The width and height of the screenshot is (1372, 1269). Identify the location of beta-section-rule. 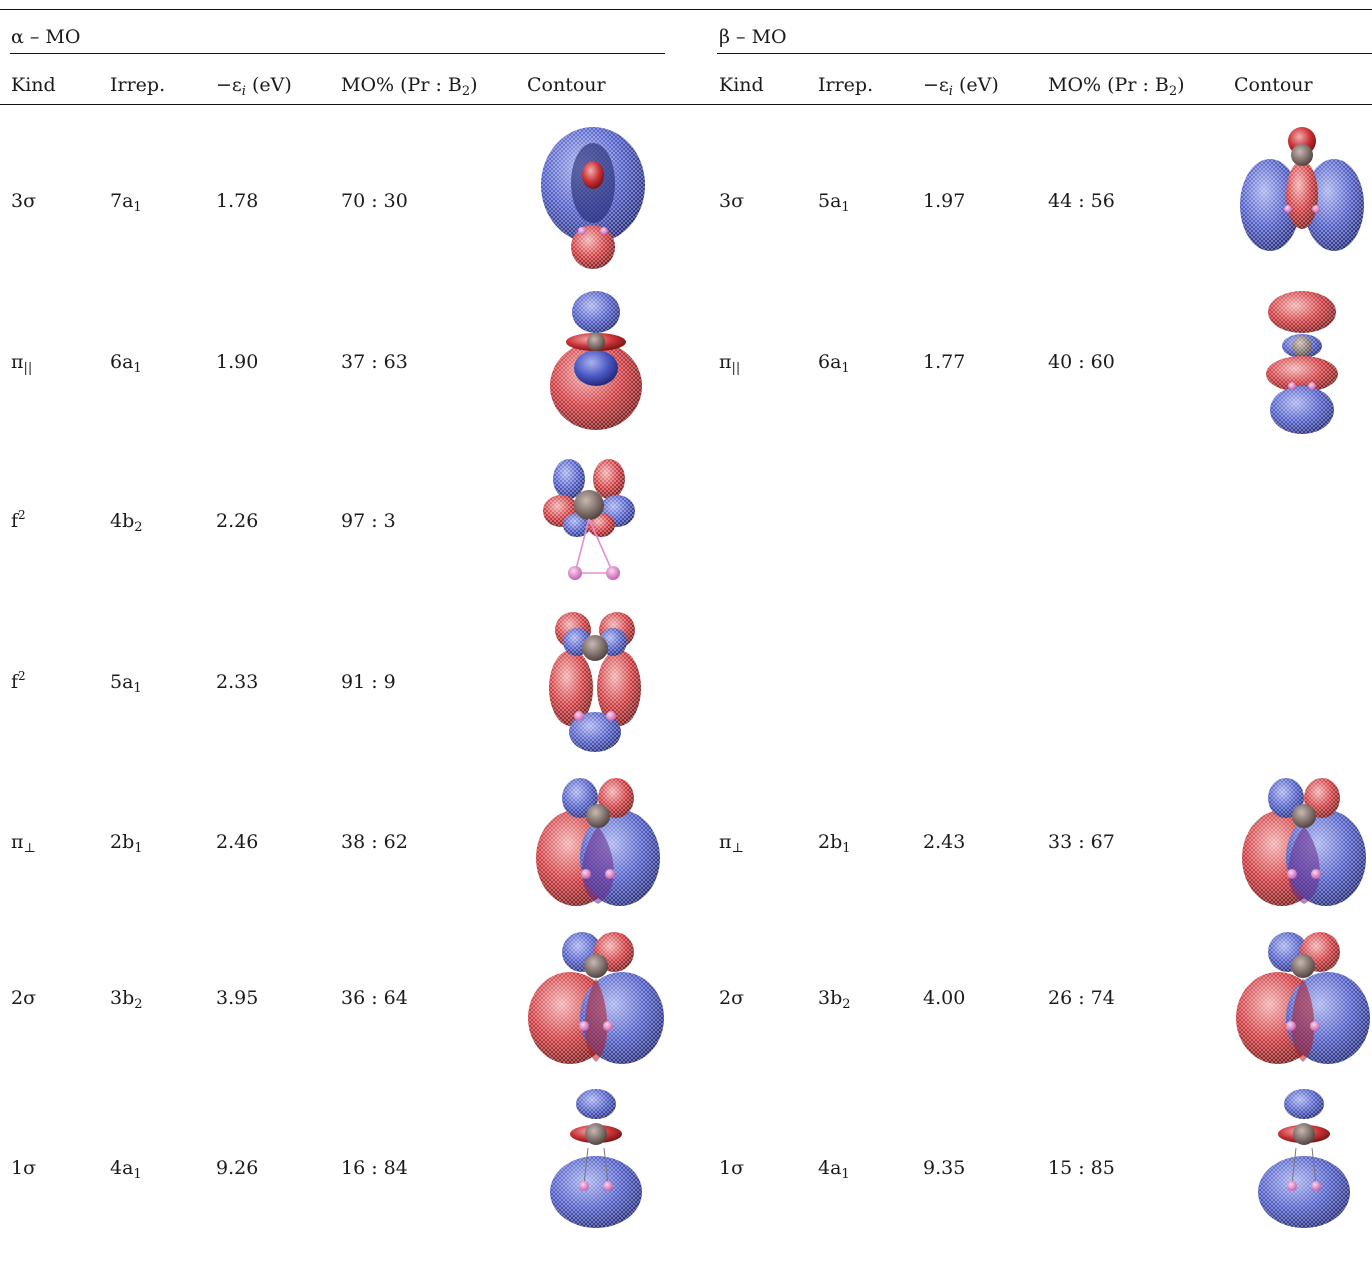
(1044, 53).